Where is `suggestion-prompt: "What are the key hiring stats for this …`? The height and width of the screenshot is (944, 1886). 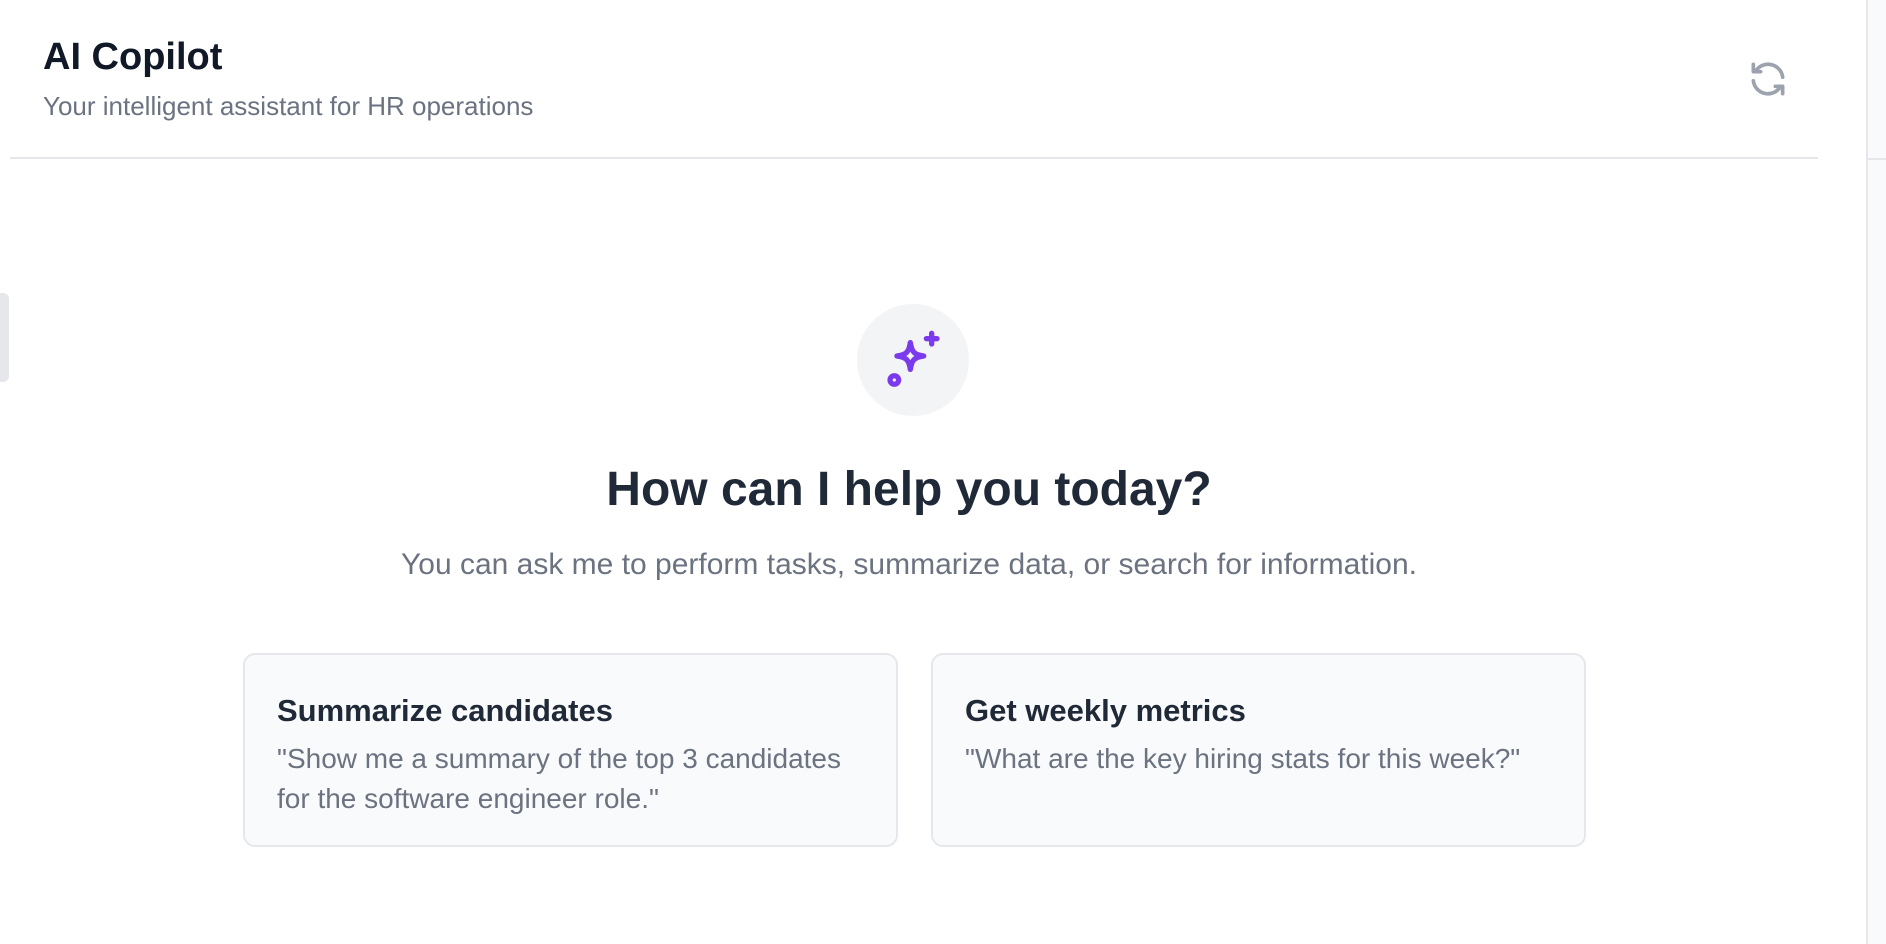 suggestion-prompt: "What are the key hiring stats for this … is located at coordinates (1243, 758).